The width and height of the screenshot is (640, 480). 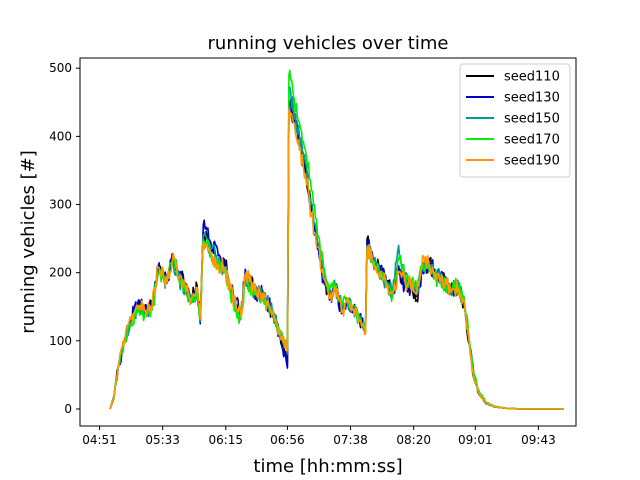 What do you see at coordinates (225, 440) in the screenshot?
I see `x-tick-label: 06:15` at bounding box center [225, 440].